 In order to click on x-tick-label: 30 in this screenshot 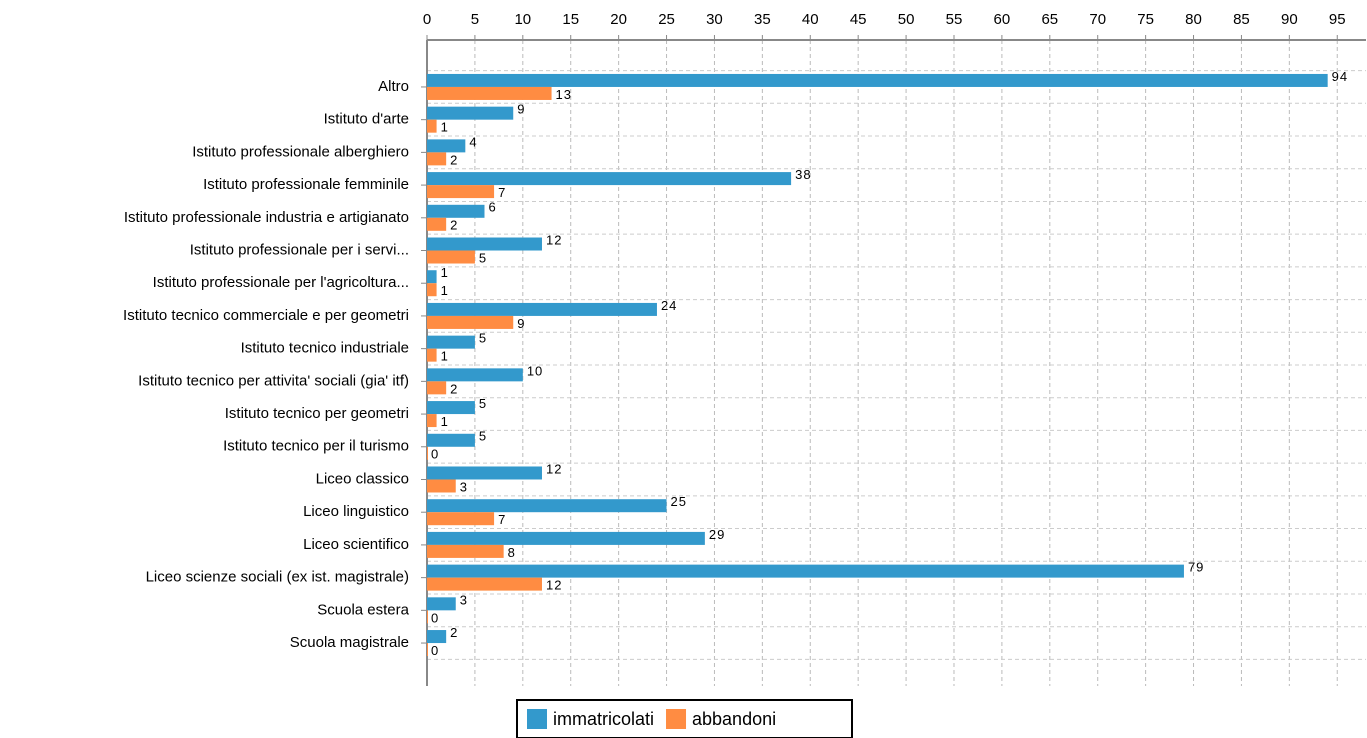, I will do `click(714, 19)`.